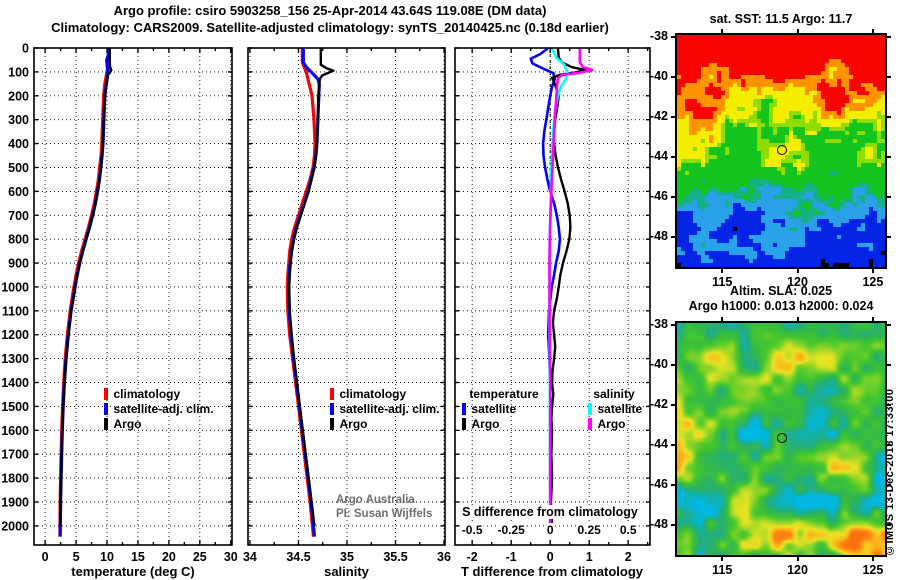 The image size is (900, 580). I want to click on s-tick-label: -0.5, so click(472, 530).